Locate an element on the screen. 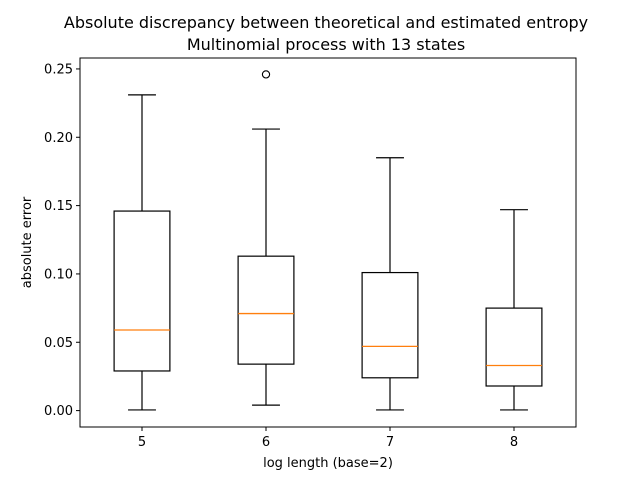 This screenshot has width=640, height=480. x-axis-label: log length (base=2) is located at coordinates (328, 463).